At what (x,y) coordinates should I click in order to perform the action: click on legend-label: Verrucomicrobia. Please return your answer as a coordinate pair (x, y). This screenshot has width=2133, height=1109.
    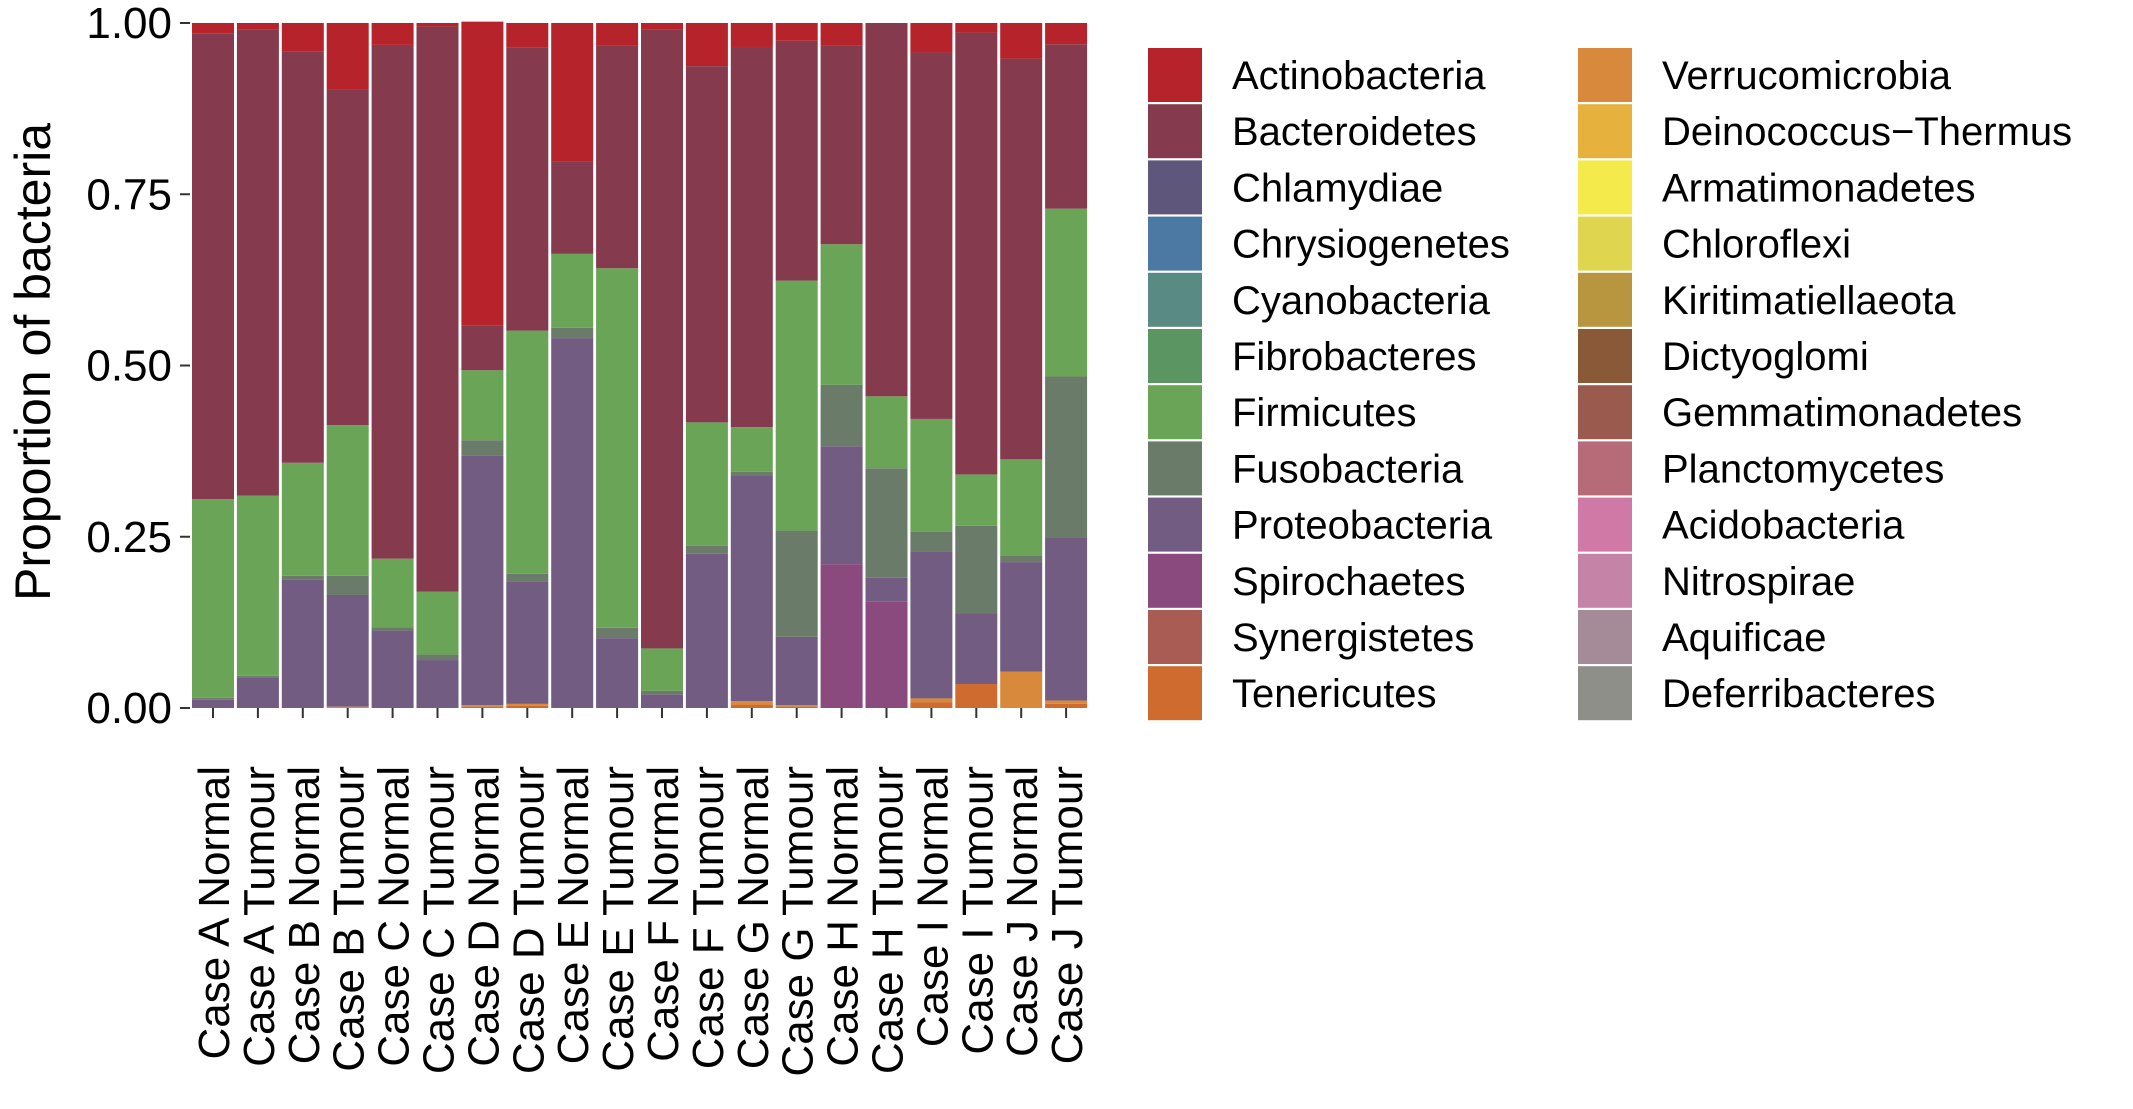
    Looking at the image, I should click on (1807, 76).